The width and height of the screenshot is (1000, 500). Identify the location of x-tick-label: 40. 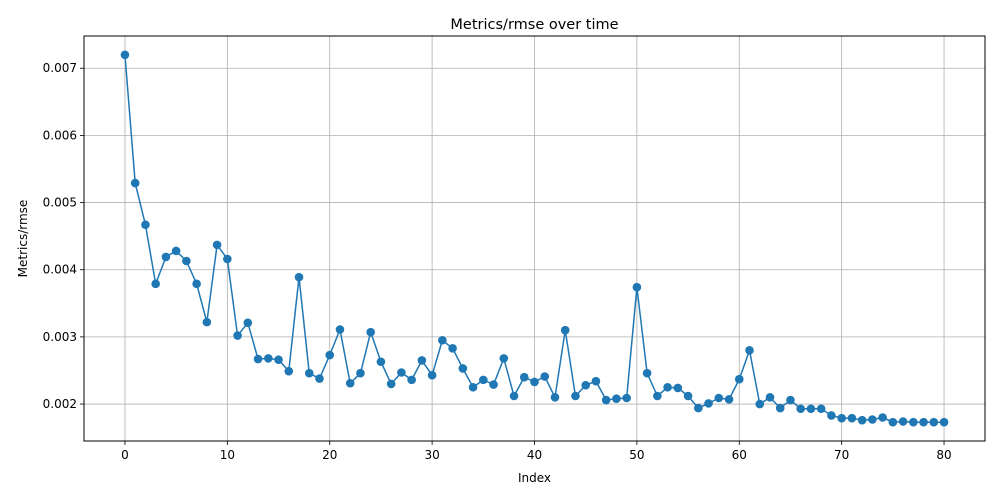
(534, 455).